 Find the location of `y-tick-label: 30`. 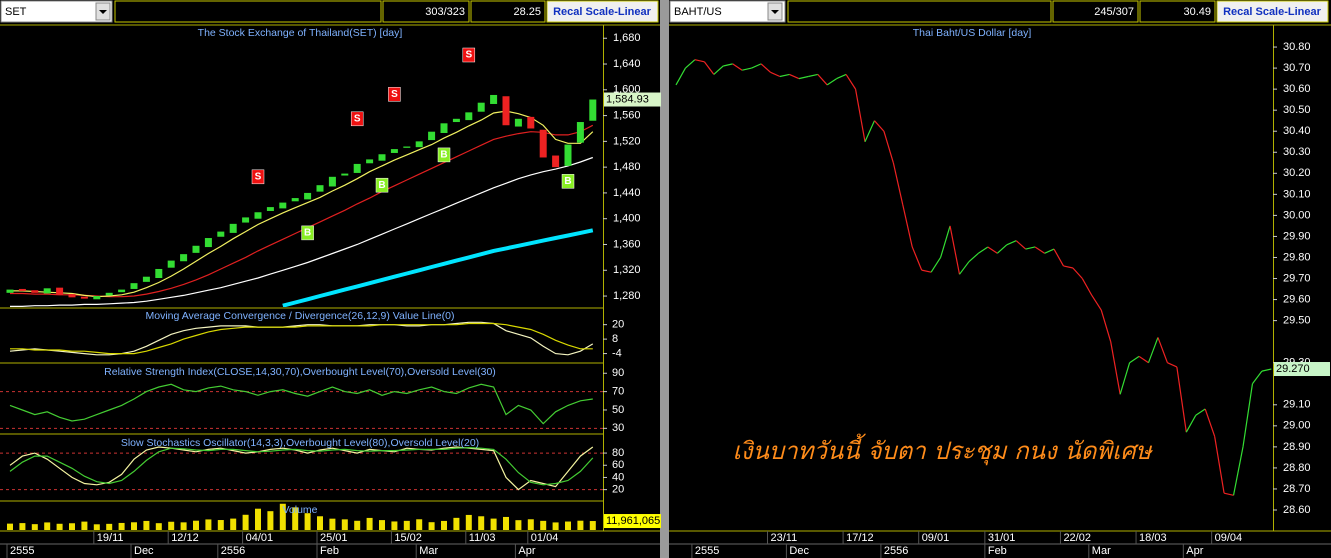

y-tick-label: 30 is located at coordinates (618, 428).